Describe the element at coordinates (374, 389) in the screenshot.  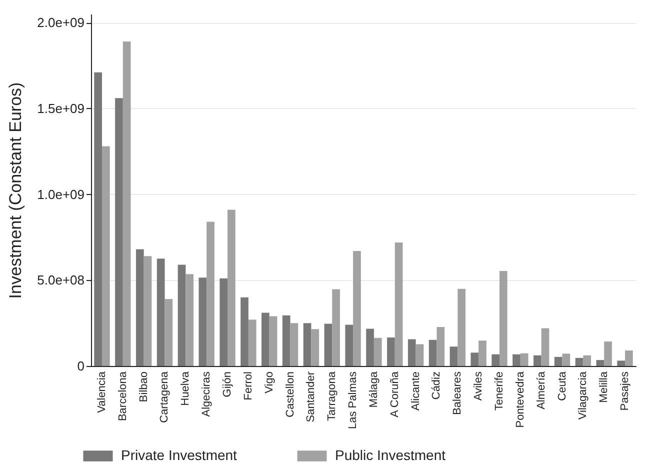
I see `x-tick-label: Málaga` at that location.